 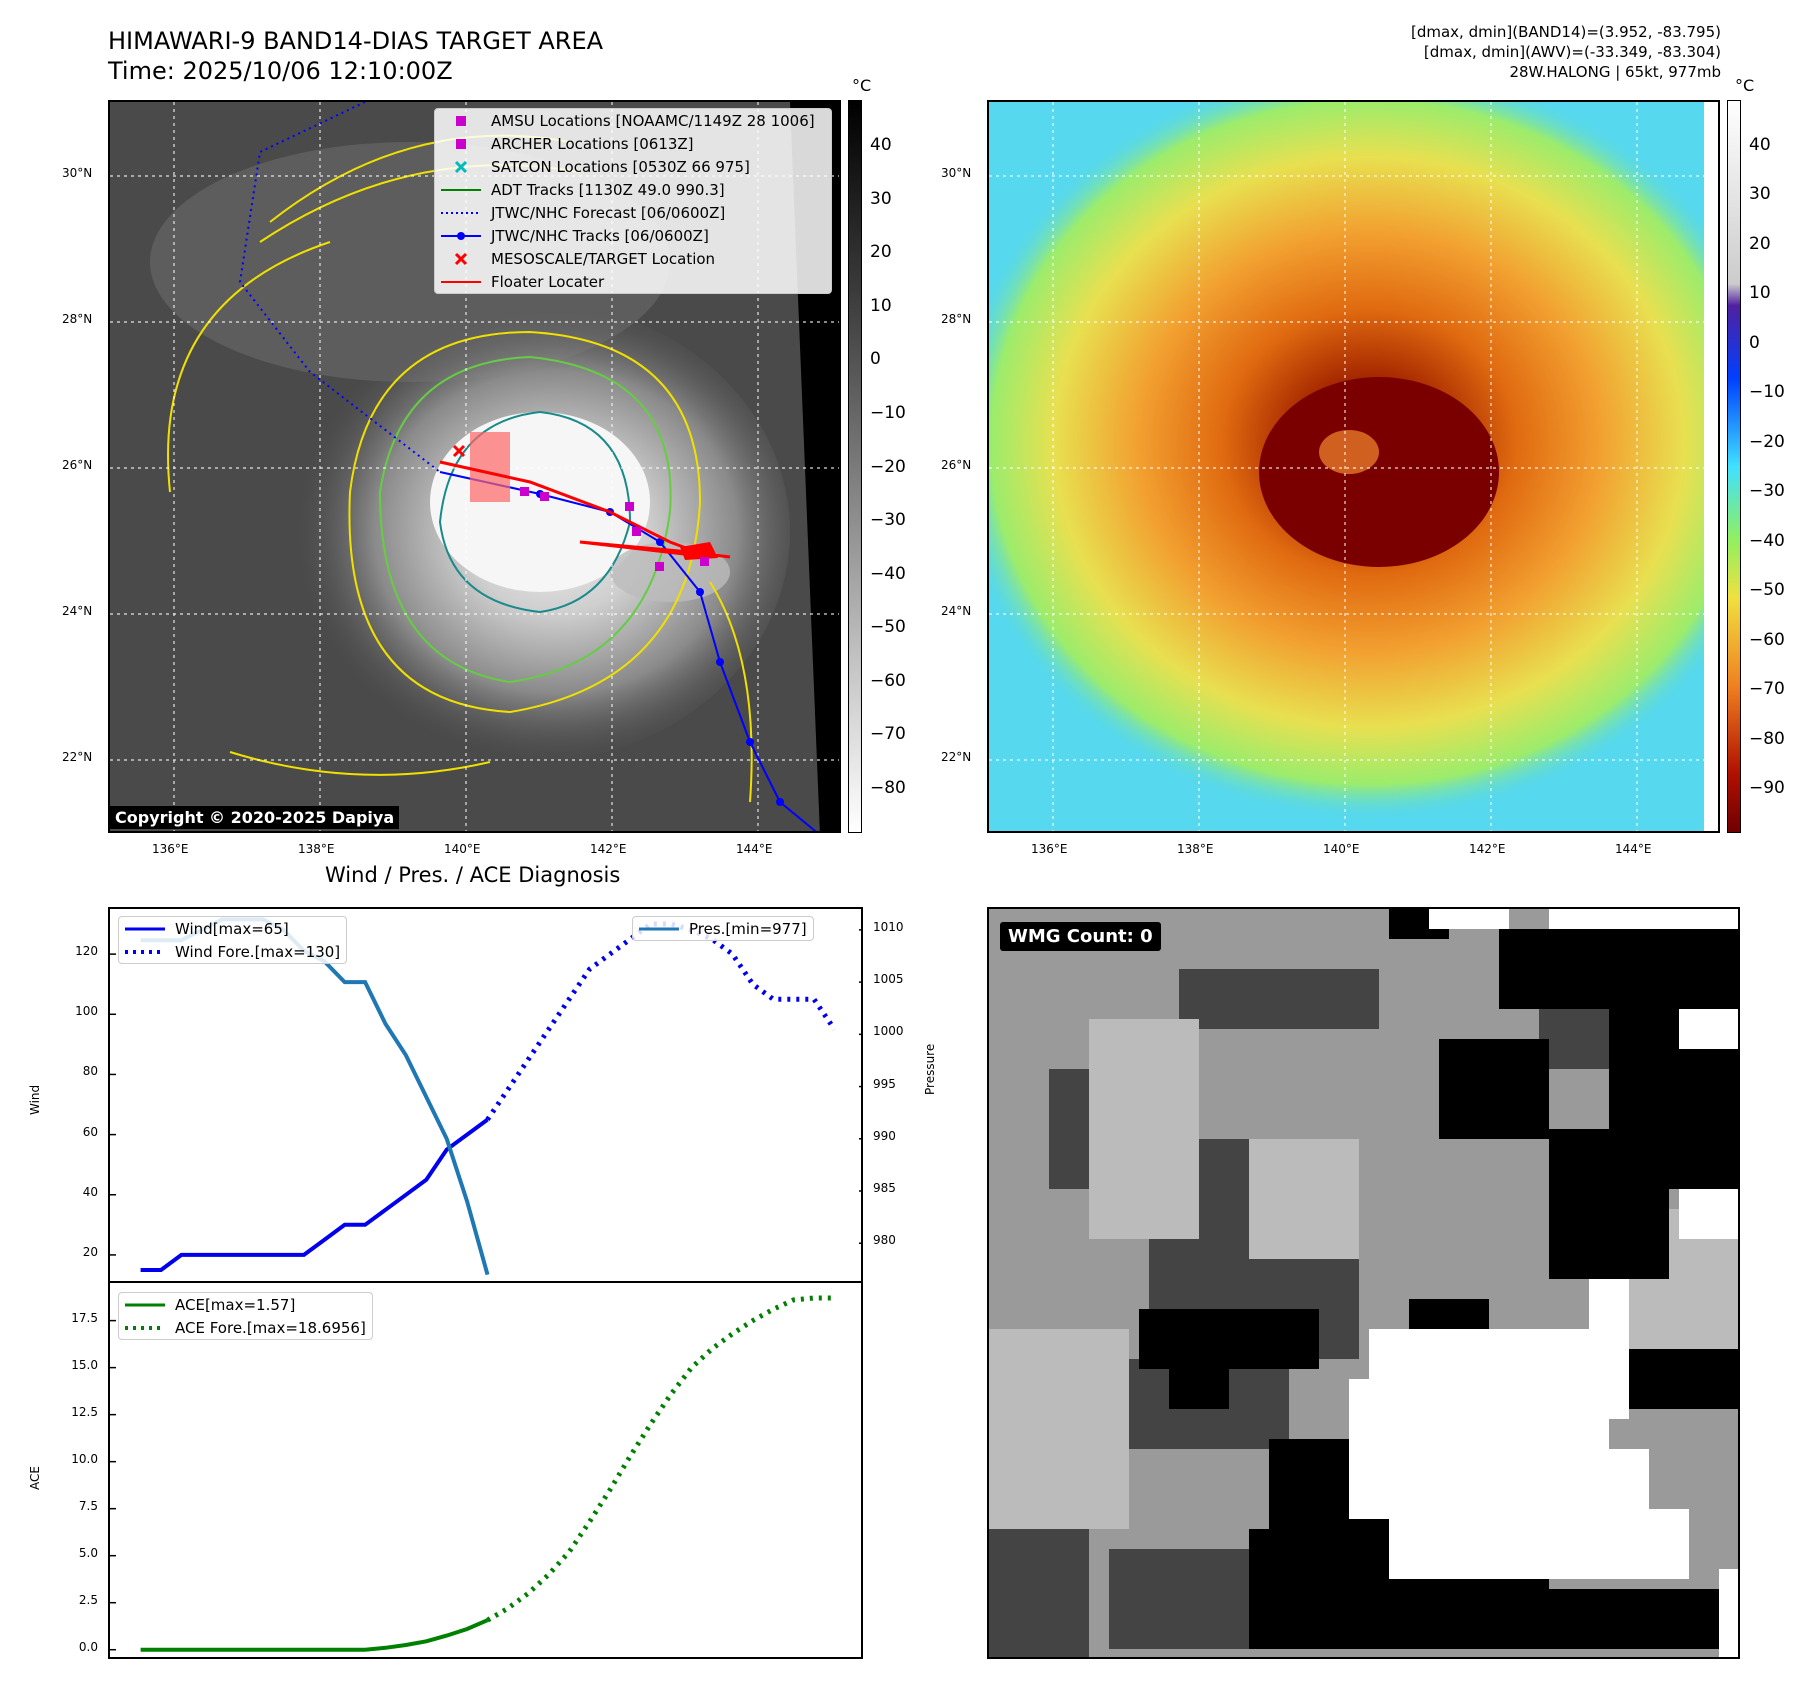 What do you see at coordinates (620, 166) in the screenshot?
I see `ir-legend-label: SATCON Locations [0530Z 66 975]` at bounding box center [620, 166].